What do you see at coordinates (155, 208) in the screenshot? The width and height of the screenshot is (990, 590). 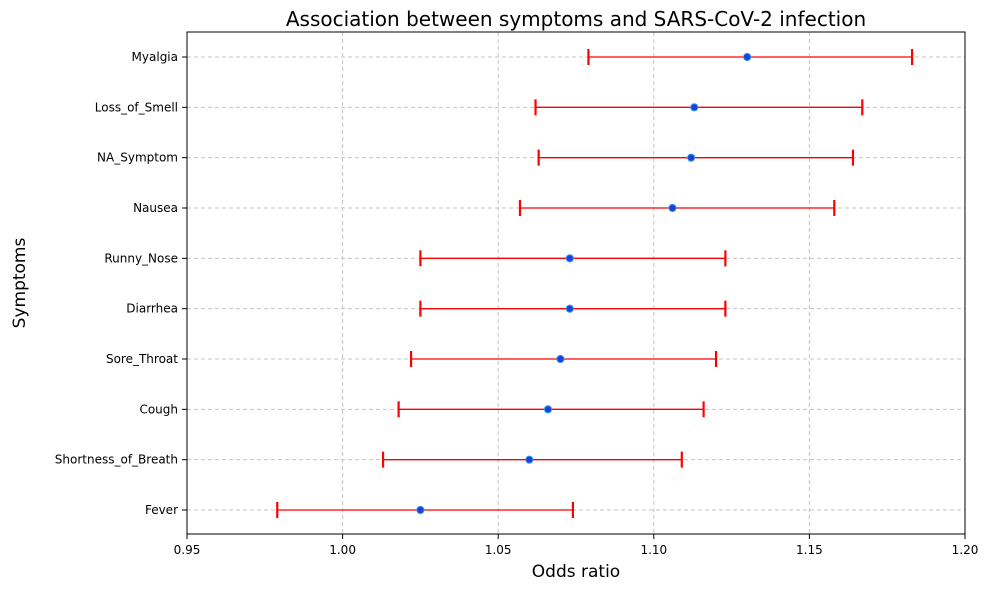 I see `y-tick-label: Nausea` at bounding box center [155, 208].